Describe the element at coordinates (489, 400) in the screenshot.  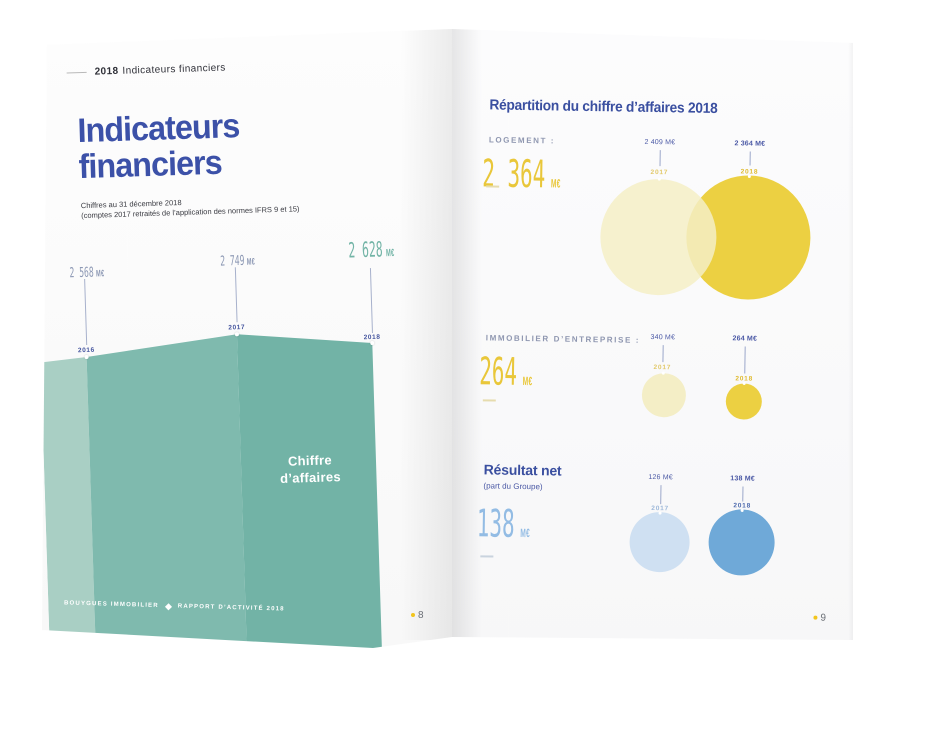
I see `immobilier-underline` at that location.